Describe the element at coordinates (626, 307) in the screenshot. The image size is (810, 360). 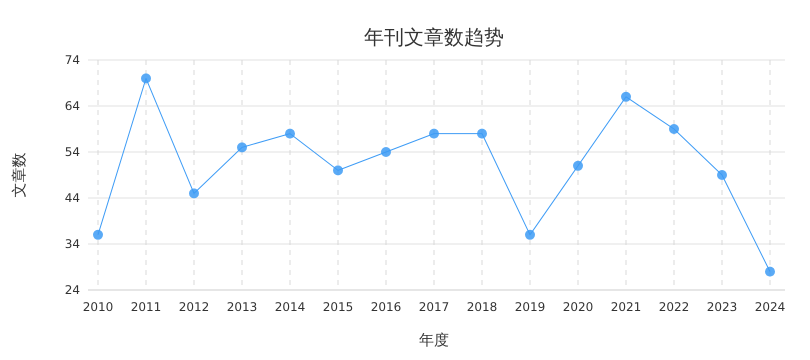
I see `x-tick-label: 2021` at that location.